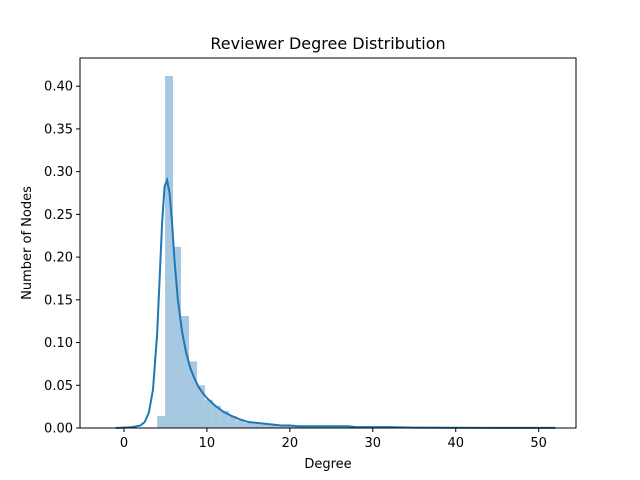  I want to click on y-tick-label: 0.35, so click(58, 129).